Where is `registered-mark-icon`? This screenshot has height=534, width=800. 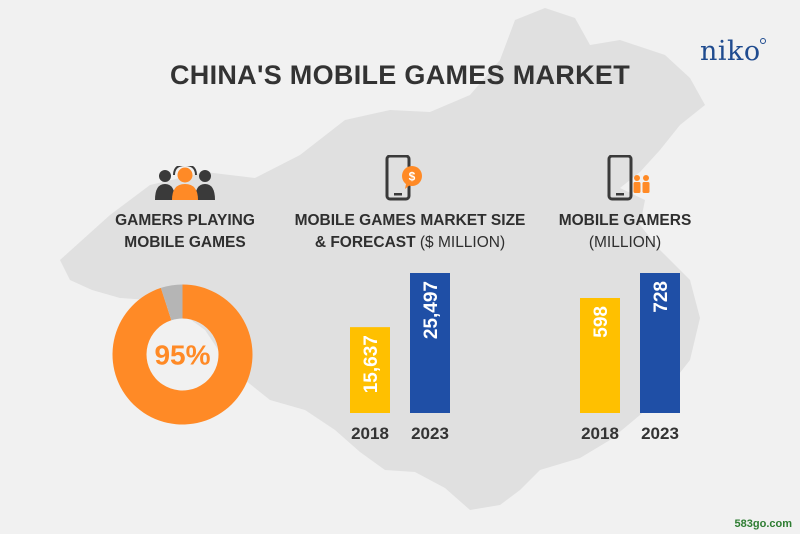 registered-mark-icon is located at coordinates (763, 41).